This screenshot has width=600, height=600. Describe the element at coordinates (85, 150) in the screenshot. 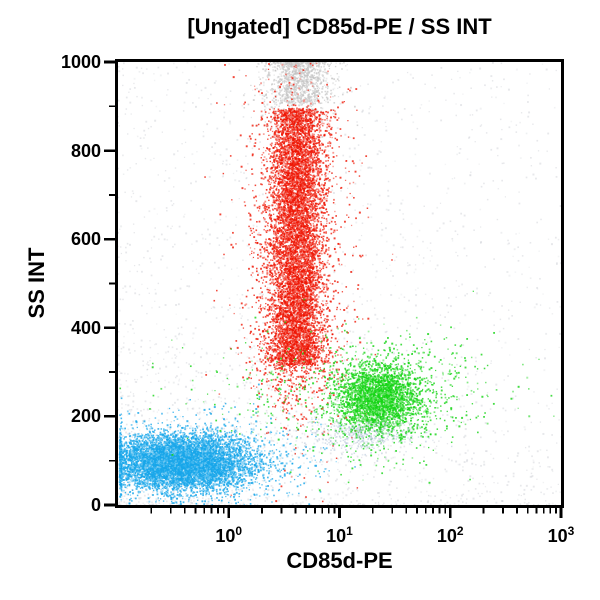

I see `y-tick-label: 800` at that location.